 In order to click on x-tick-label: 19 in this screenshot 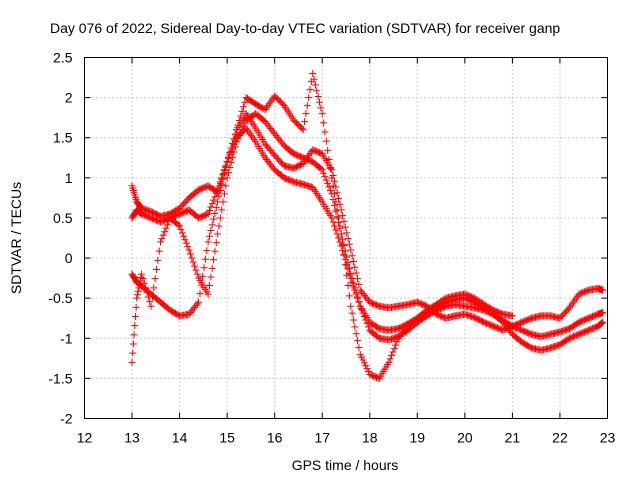, I will do `click(418, 438)`.